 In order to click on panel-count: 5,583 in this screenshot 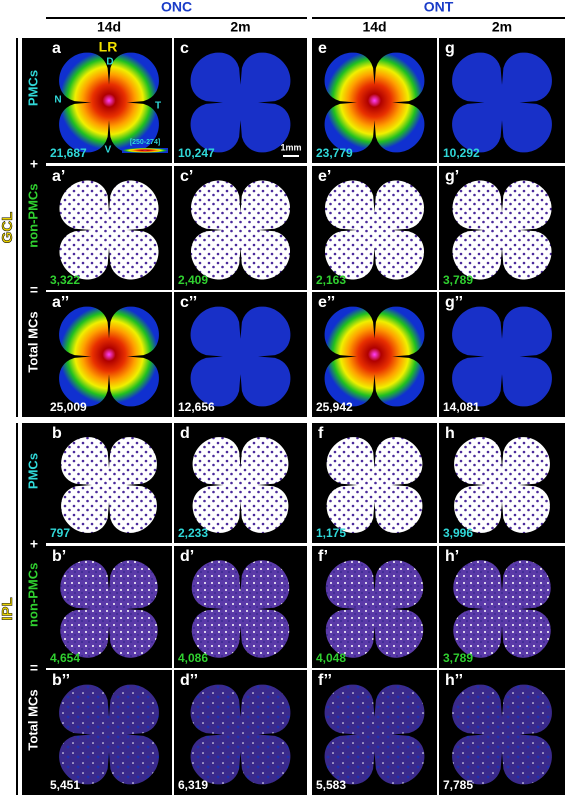, I will do `click(331, 785)`.